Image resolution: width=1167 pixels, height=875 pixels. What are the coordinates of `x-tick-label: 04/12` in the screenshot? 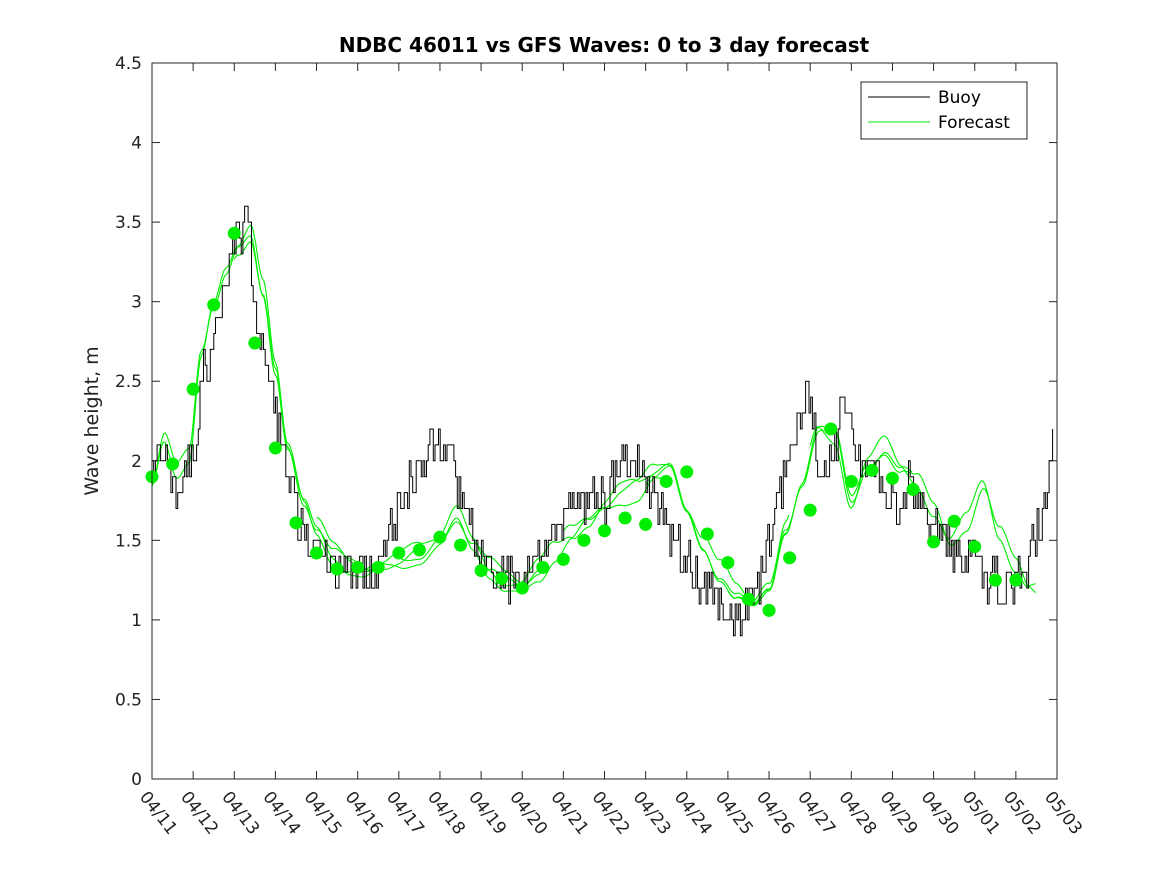 It's located at (199, 813).